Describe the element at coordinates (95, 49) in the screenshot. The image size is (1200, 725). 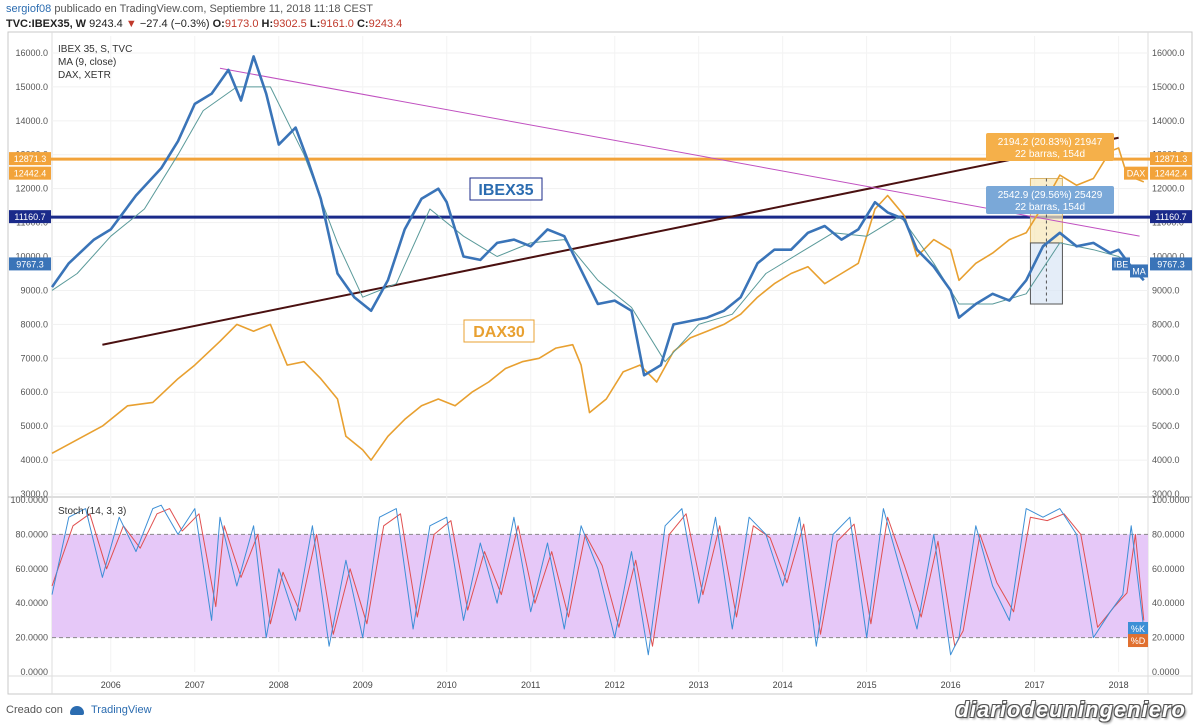
I see `legend-ibex: IBEX 35, S, TVC` at that location.